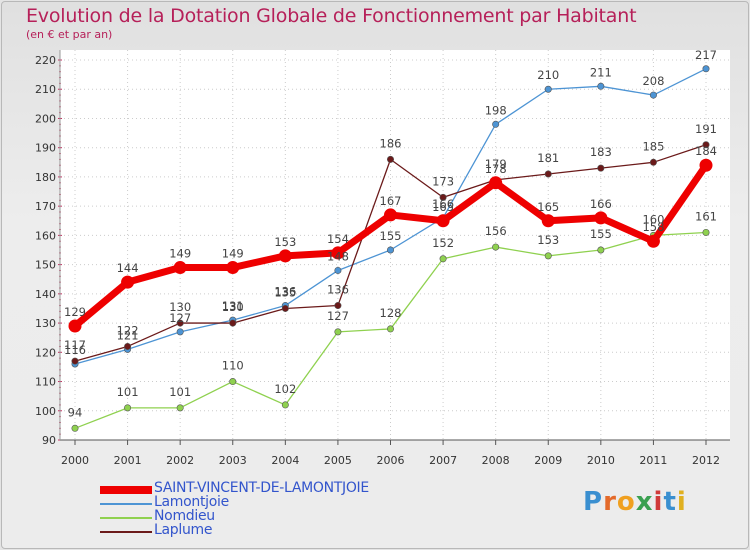 This screenshot has width=750, height=550. What do you see at coordinates (338, 316) in the screenshot?
I see `data-label: 127` at bounding box center [338, 316].